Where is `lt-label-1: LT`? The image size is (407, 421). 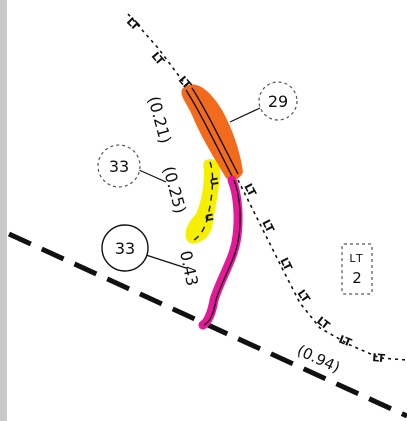 lt-label-1: LT is located at coordinates (133, 24).